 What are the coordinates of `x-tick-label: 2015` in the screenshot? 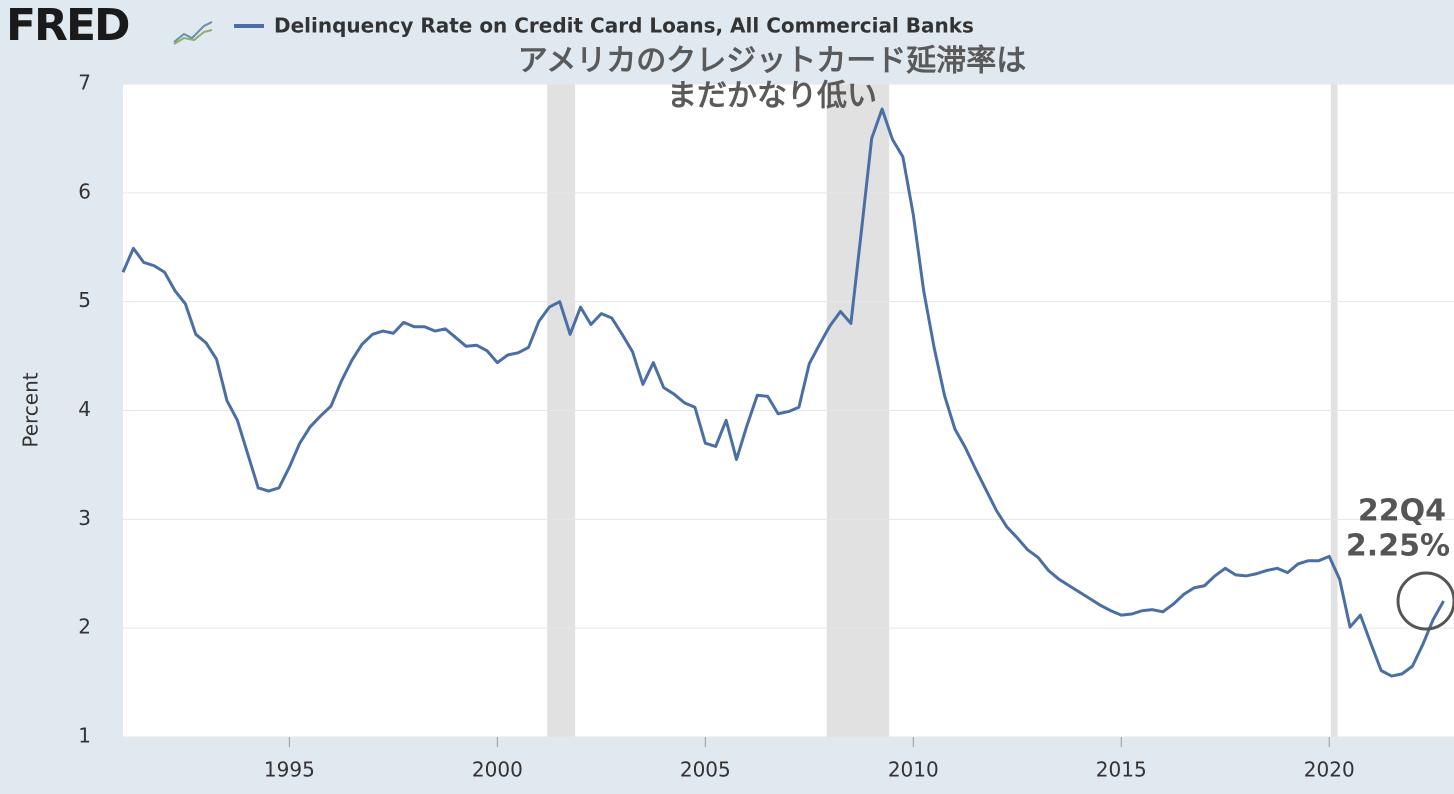 It's located at (1121, 770).